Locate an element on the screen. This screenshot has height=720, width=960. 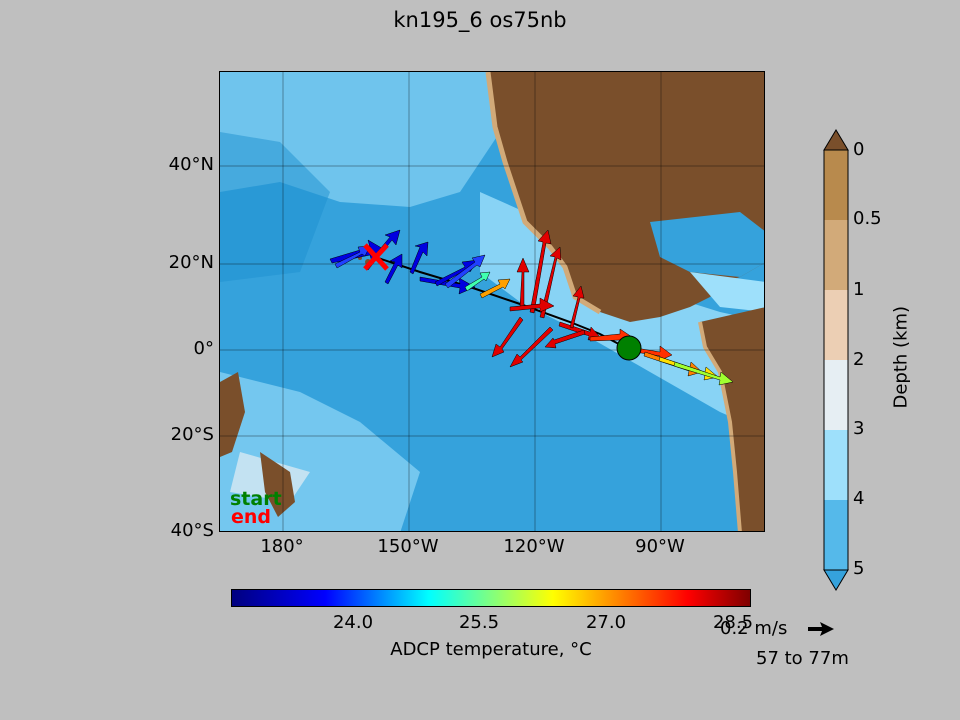
lon-tick-label: 150°W is located at coordinates (408, 546).